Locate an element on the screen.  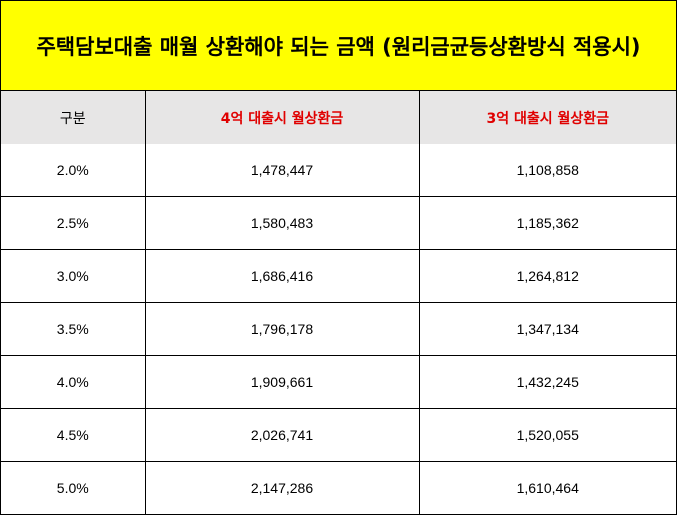
header-category: 구분 is located at coordinates (73, 117).